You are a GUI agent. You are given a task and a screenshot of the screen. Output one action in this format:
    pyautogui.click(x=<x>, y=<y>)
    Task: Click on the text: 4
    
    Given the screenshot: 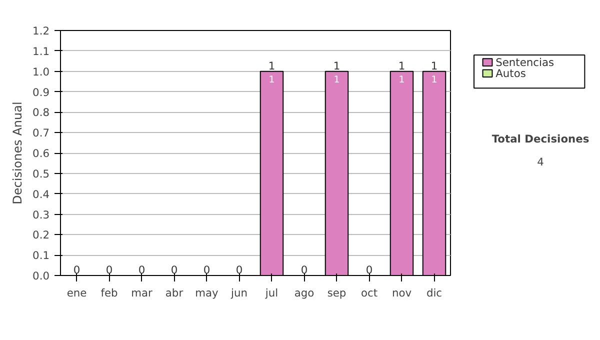 What is the action you would take?
    pyautogui.click(x=540, y=162)
    